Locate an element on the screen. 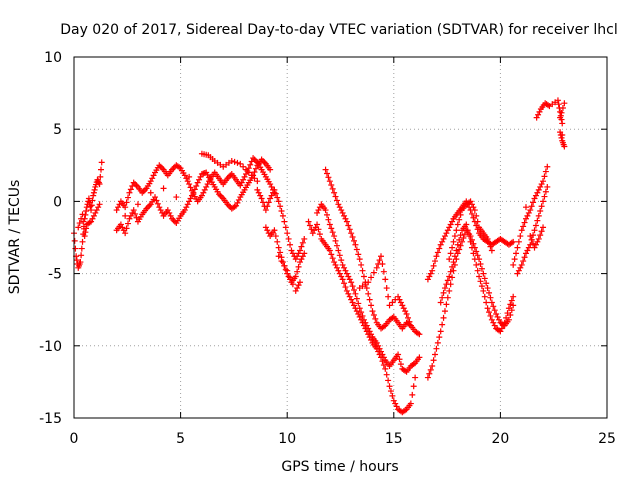 The image size is (640, 480). x-tick-label: 25 is located at coordinates (607, 439).